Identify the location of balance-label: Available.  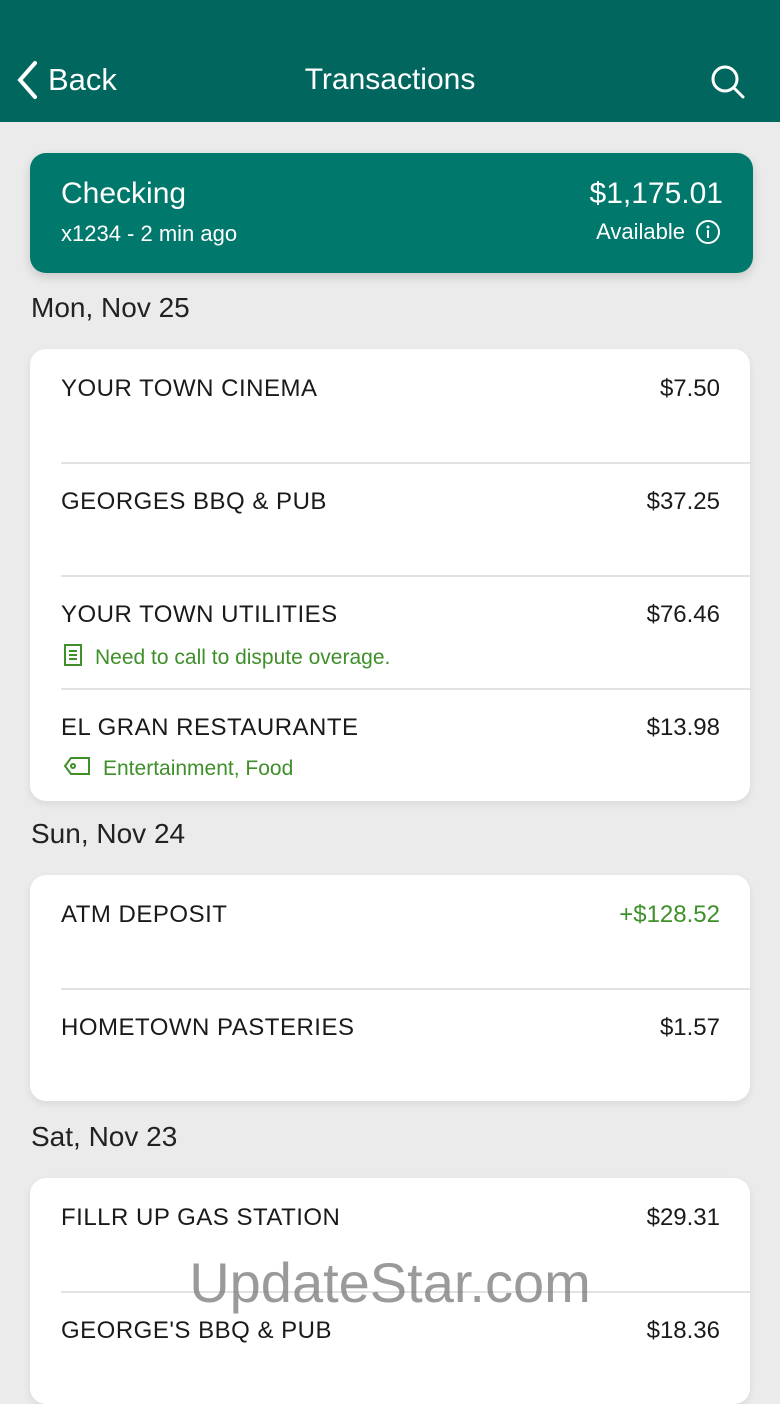
(640, 231).